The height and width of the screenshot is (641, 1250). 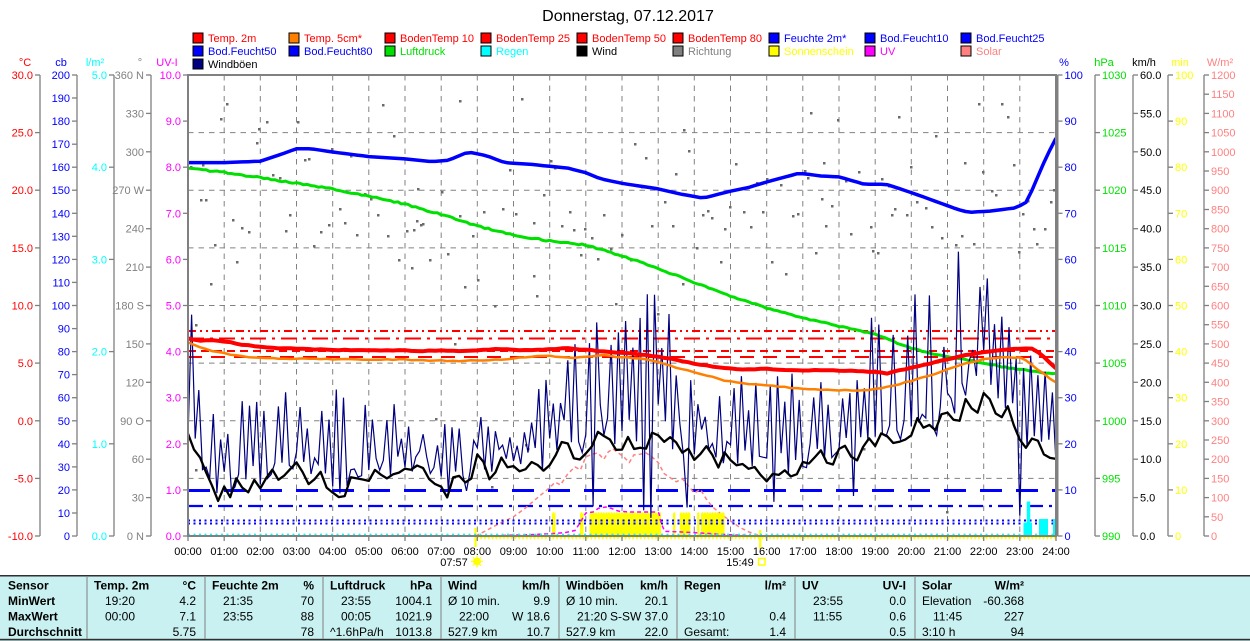 I want to click on svg-text: l/m², so click(x=95, y=63).